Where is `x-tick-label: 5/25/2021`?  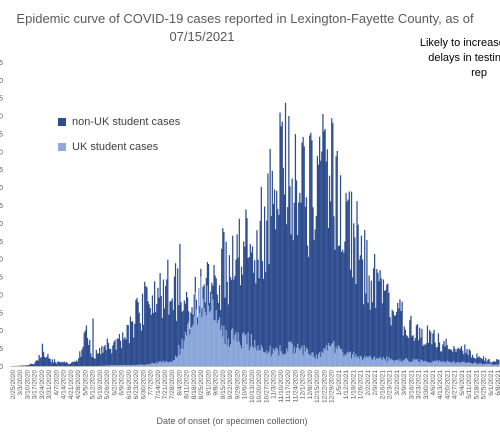
x-tick-label: 5/25/2021 is located at coordinates (484, 385).